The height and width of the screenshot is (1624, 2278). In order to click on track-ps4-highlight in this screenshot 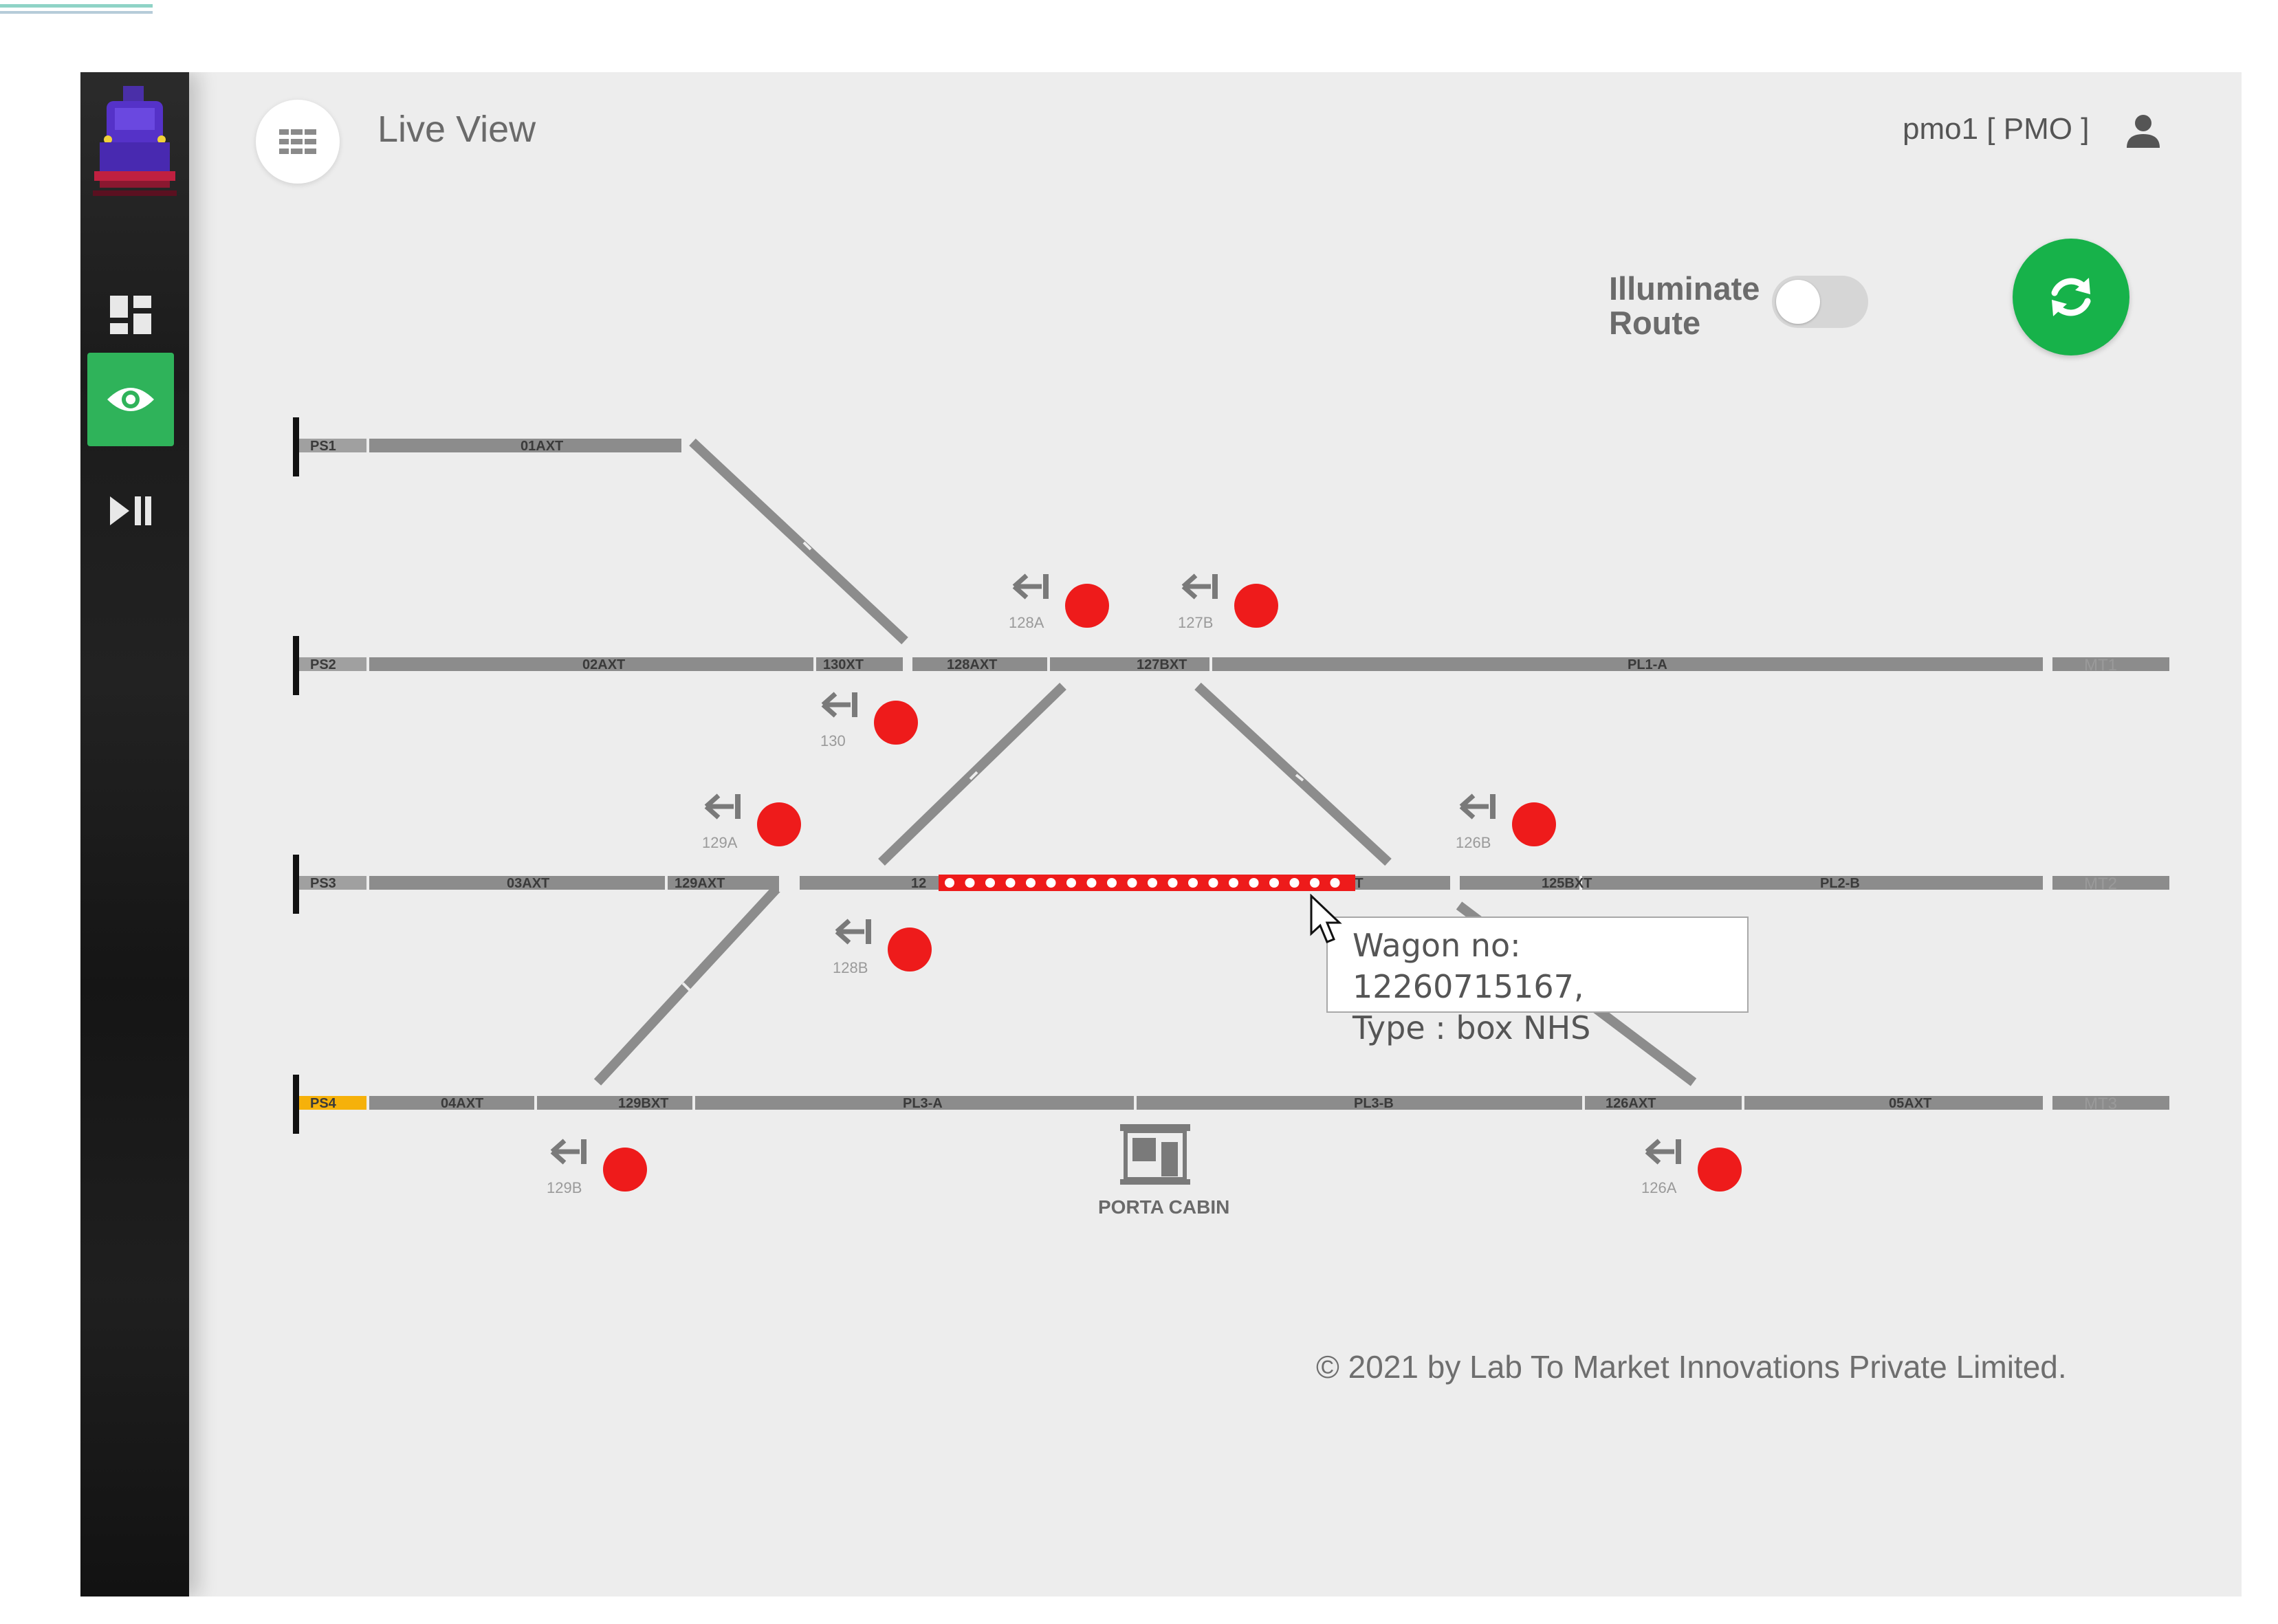, I will do `click(332, 1103)`.